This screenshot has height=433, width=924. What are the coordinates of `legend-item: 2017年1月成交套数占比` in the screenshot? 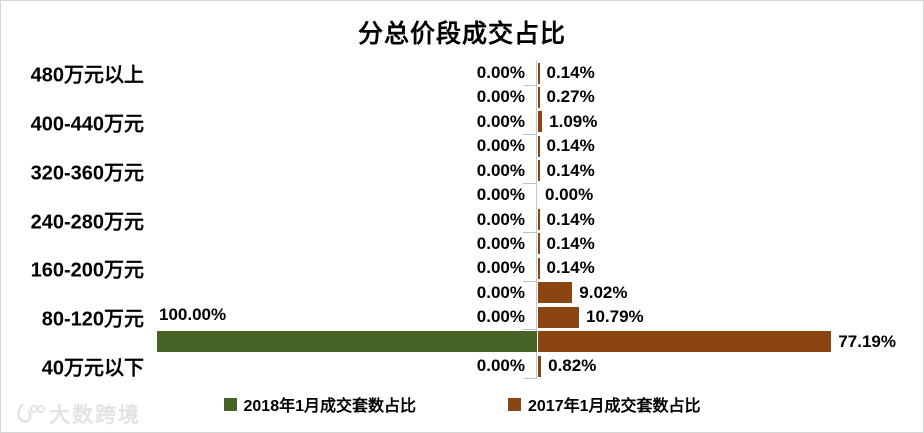 It's located at (604, 404).